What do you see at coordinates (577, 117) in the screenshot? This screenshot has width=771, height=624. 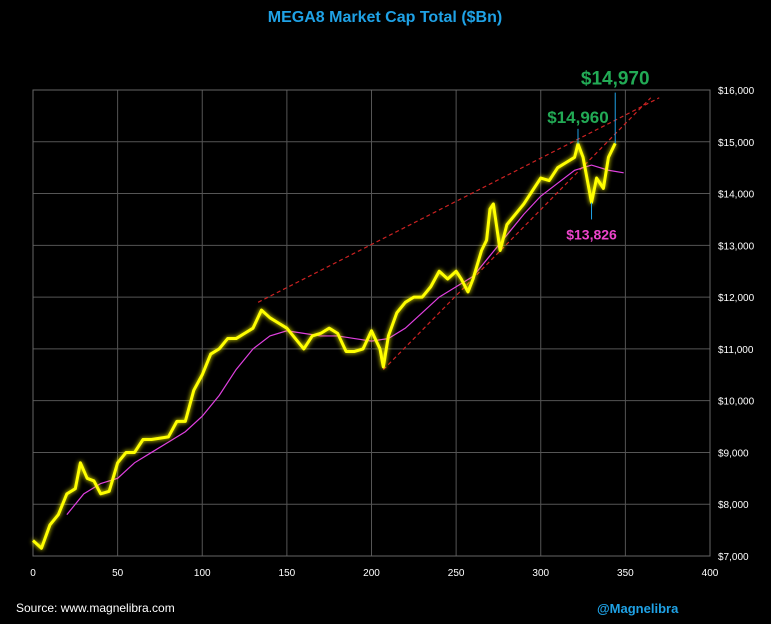 I see `annotation-label: $14,960` at bounding box center [577, 117].